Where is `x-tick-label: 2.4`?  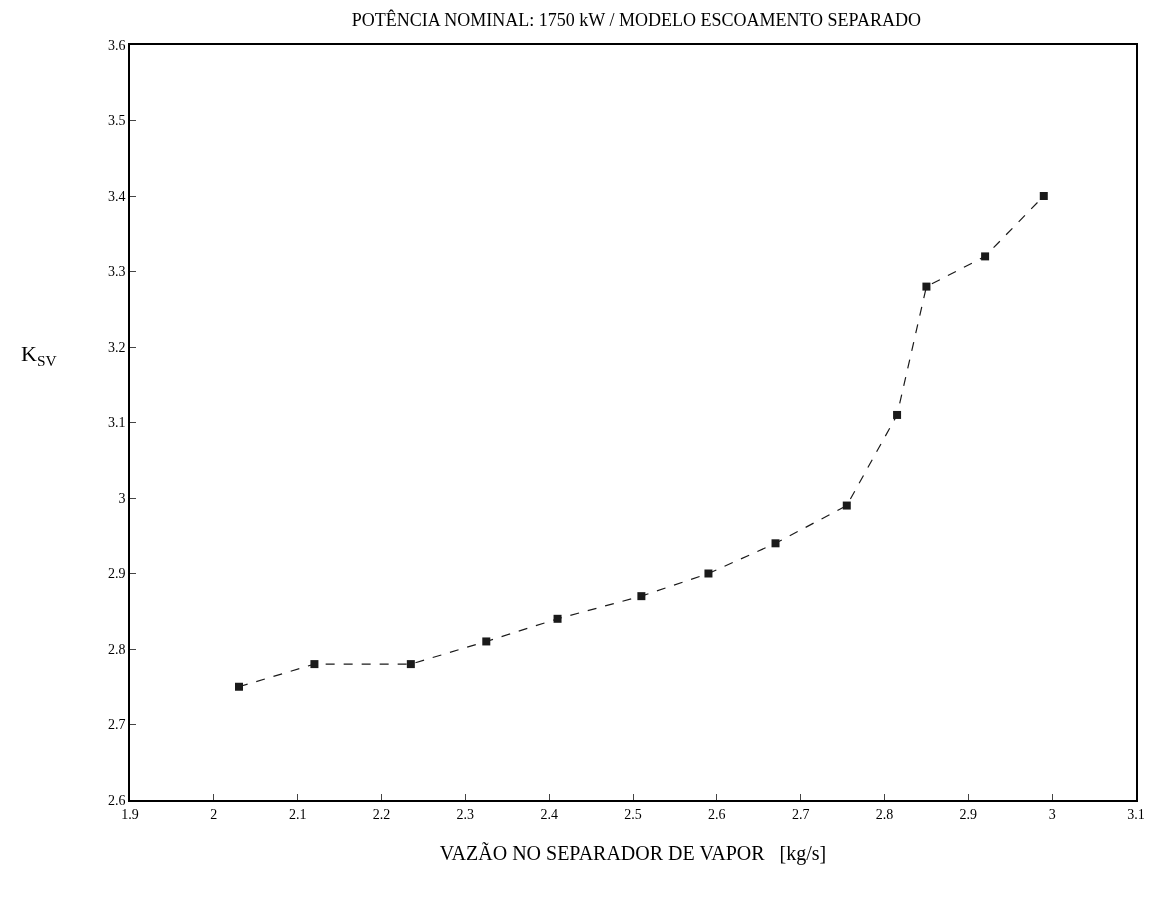 x-tick-label: 2.4 is located at coordinates (549, 814).